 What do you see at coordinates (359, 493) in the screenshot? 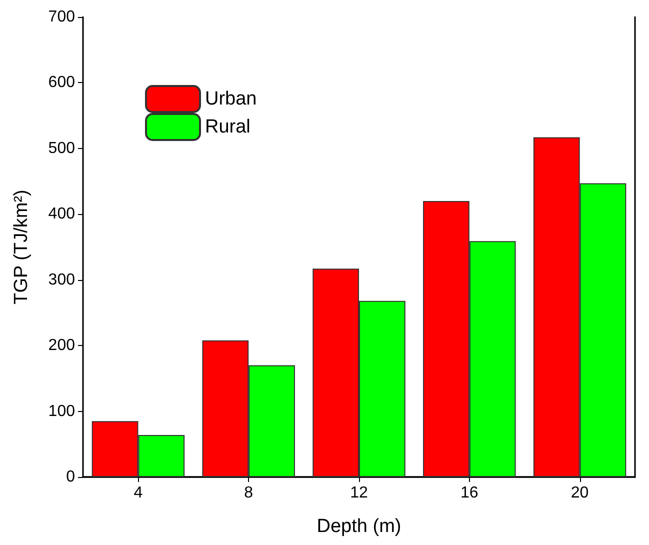
I see `x-tick-label: 12` at bounding box center [359, 493].